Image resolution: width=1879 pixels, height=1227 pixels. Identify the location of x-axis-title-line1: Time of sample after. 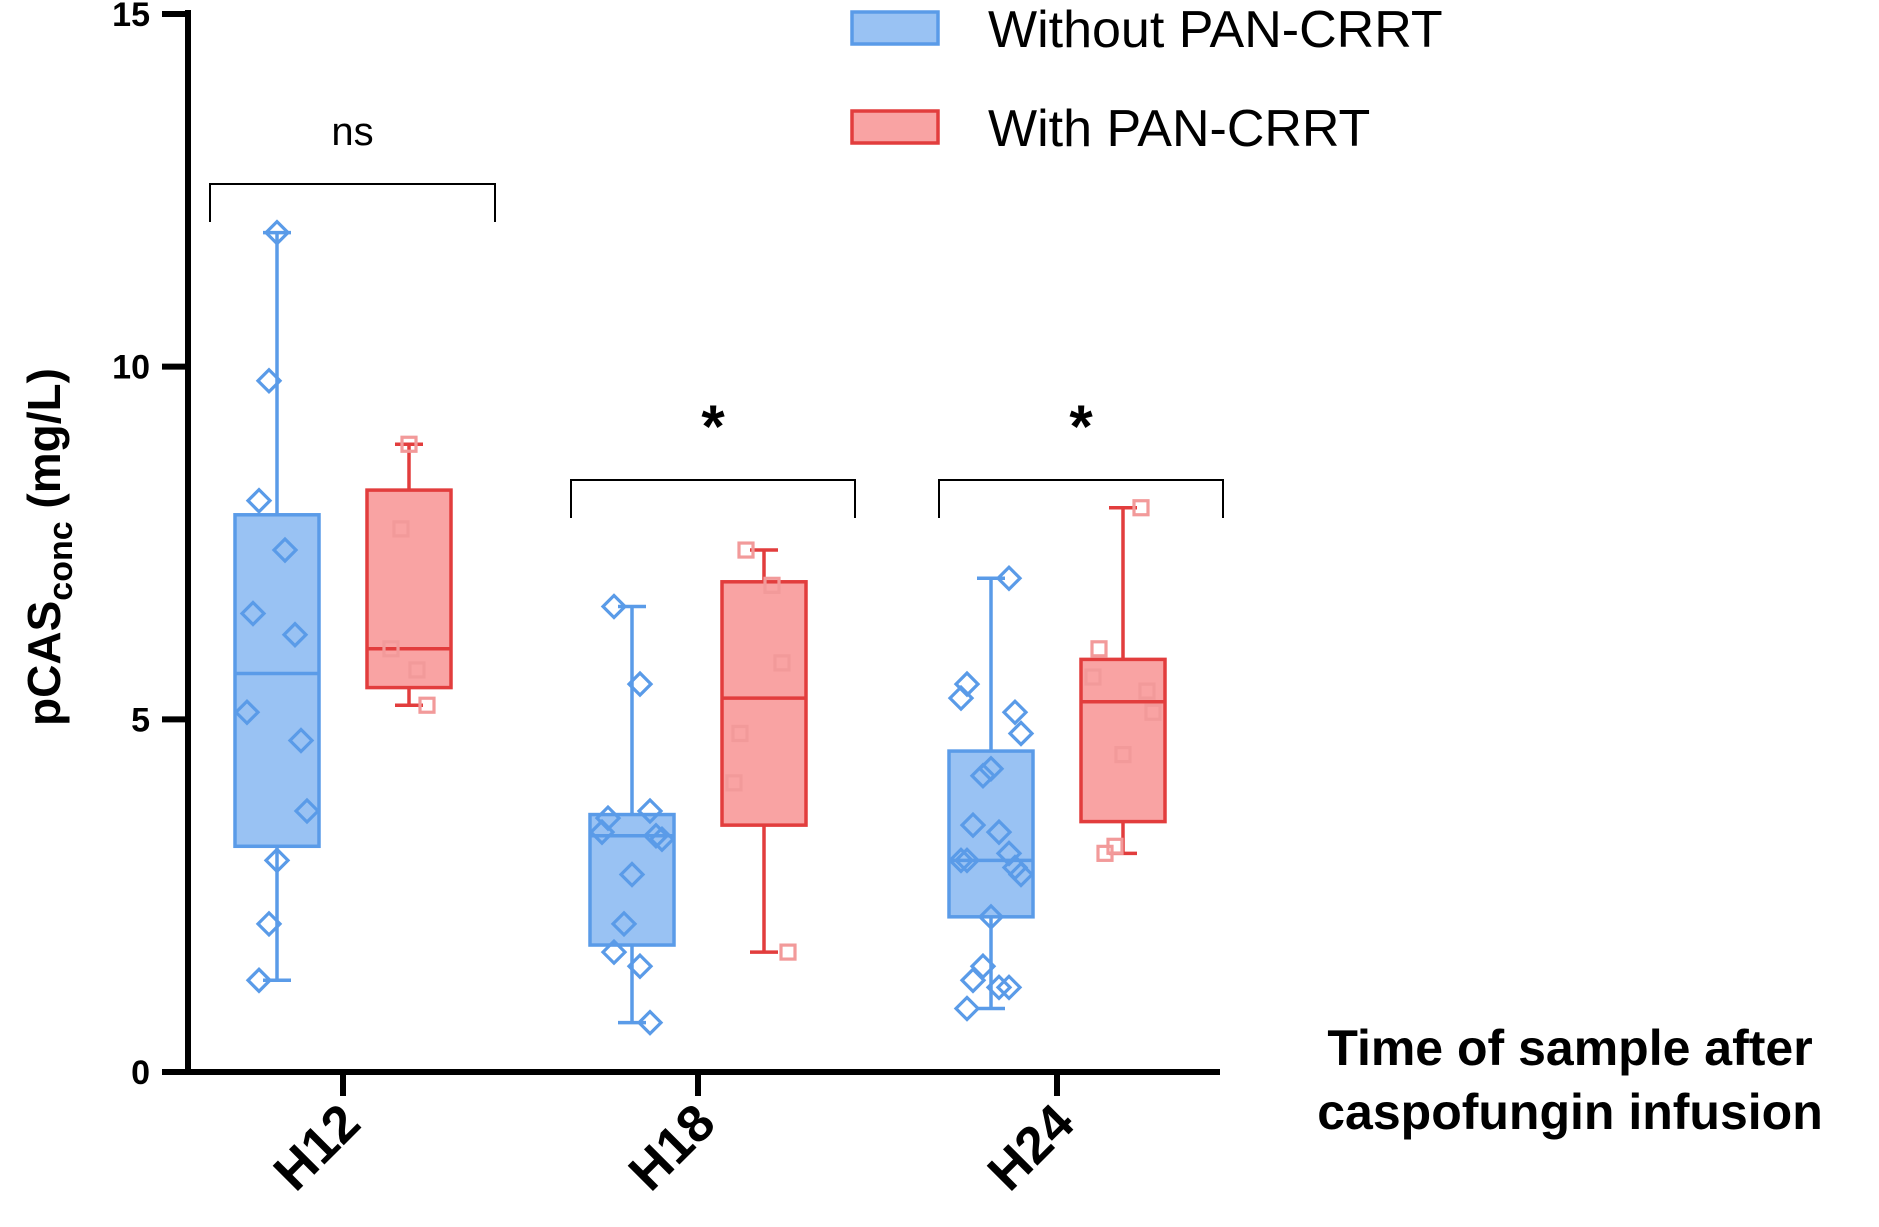
(1569, 1048).